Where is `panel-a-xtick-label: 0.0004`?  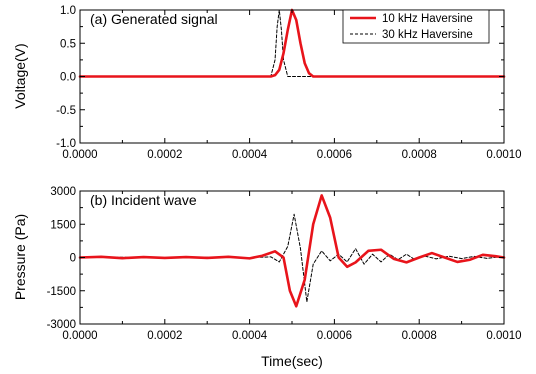
panel-a-xtick-label: 0.0004 is located at coordinates (250, 155).